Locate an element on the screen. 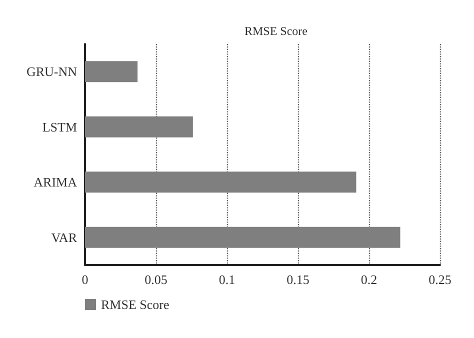  y-tick-label: GRU-NN is located at coordinates (52, 72).